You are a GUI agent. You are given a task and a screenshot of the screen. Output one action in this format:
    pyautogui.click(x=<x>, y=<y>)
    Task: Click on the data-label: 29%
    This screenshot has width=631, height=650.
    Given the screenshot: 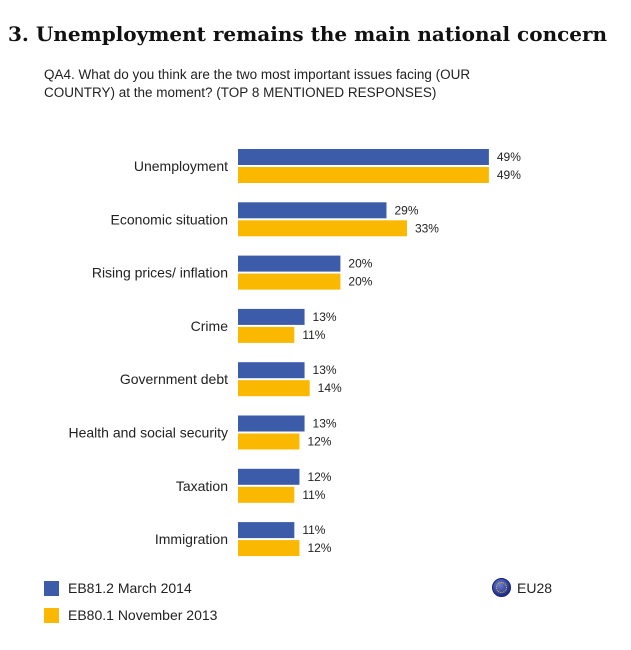 What is the action you would take?
    pyautogui.click(x=406, y=210)
    